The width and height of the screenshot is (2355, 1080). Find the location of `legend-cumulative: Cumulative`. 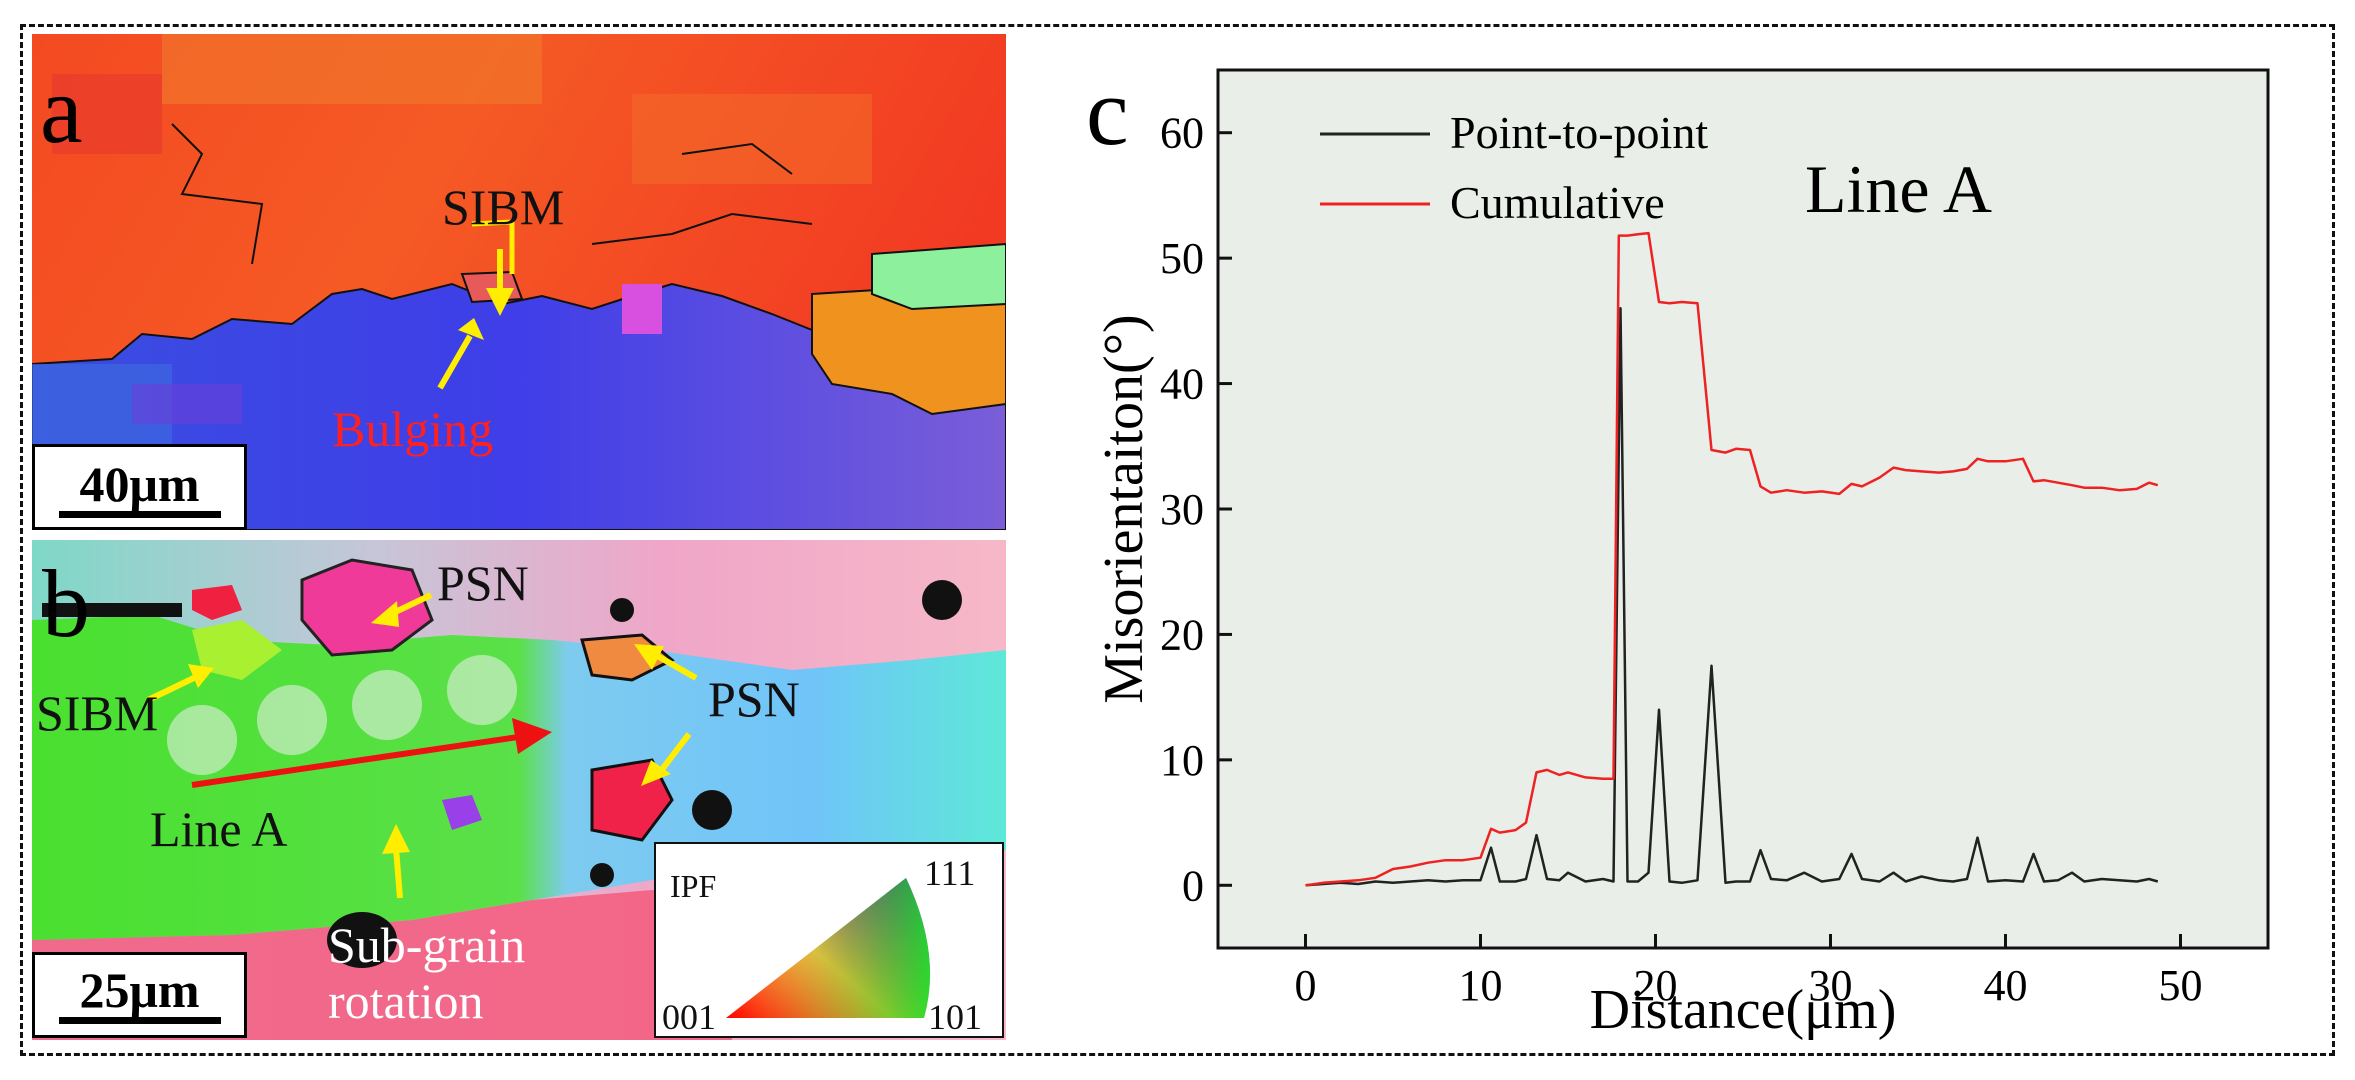

legend-cumulative: Cumulative is located at coordinates (1557, 202).